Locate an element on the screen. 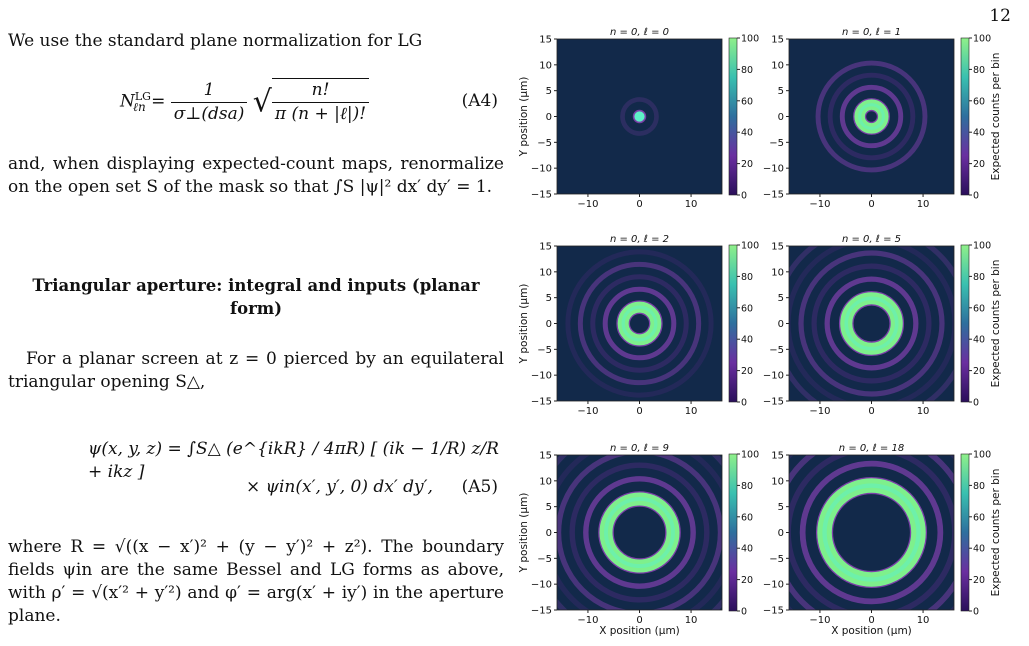  core-spot is located at coordinates (639, 116).